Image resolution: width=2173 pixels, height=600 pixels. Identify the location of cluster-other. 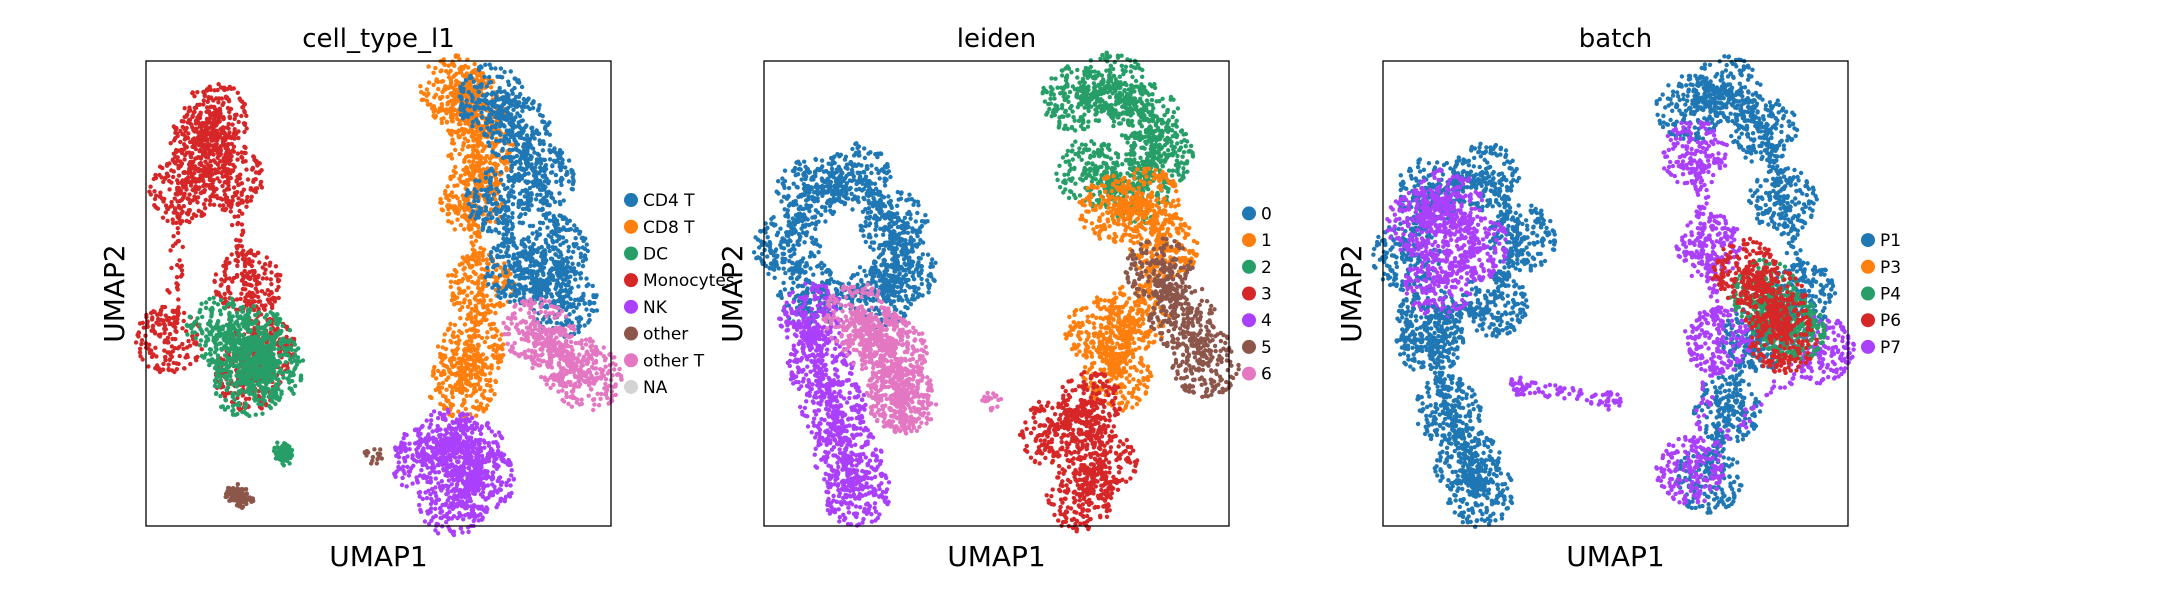
(240, 496).